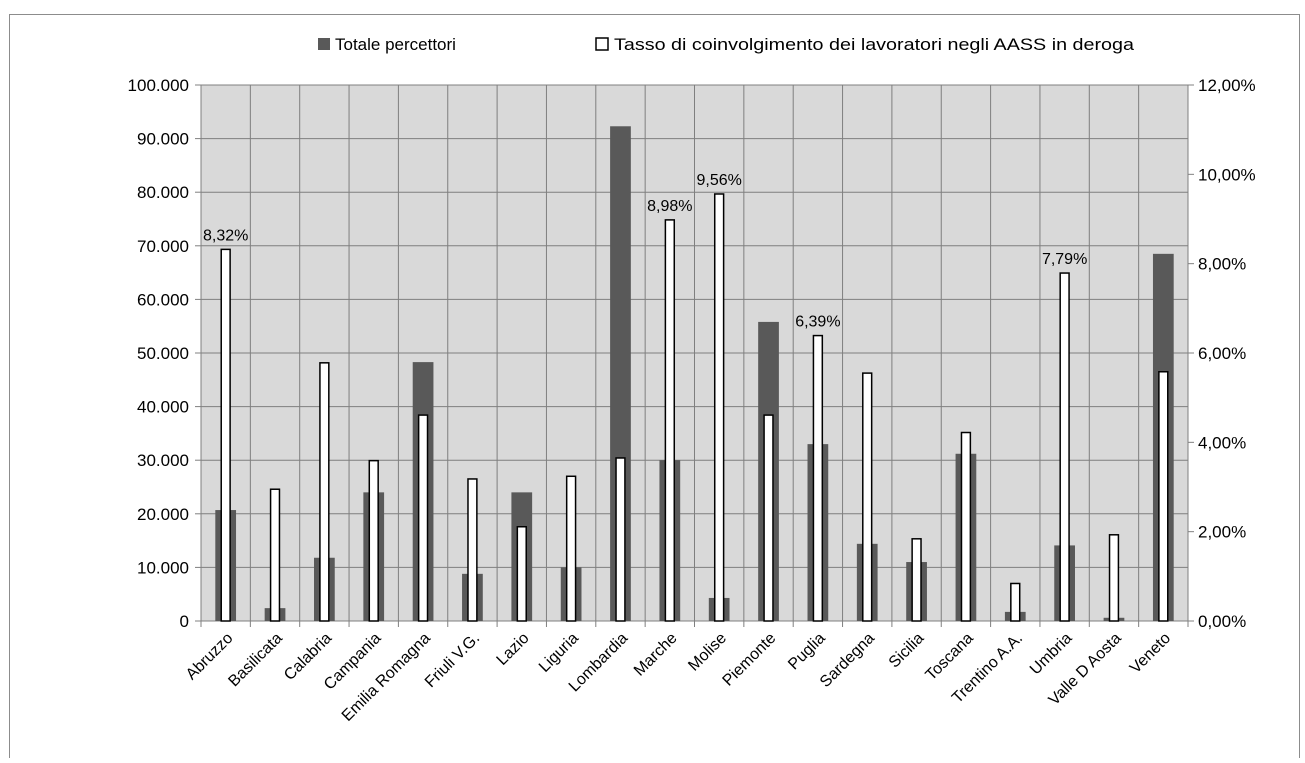  I want to click on left-axis-tick-label: 100.000, so click(158, 85).